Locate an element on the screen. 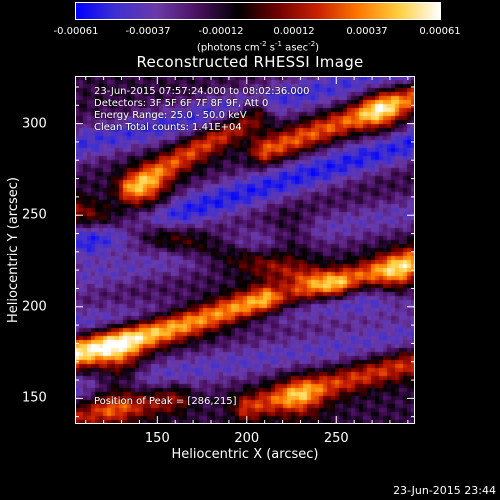  colorbar-tick-label: -0.00061 is located at coordinates (76, 31).